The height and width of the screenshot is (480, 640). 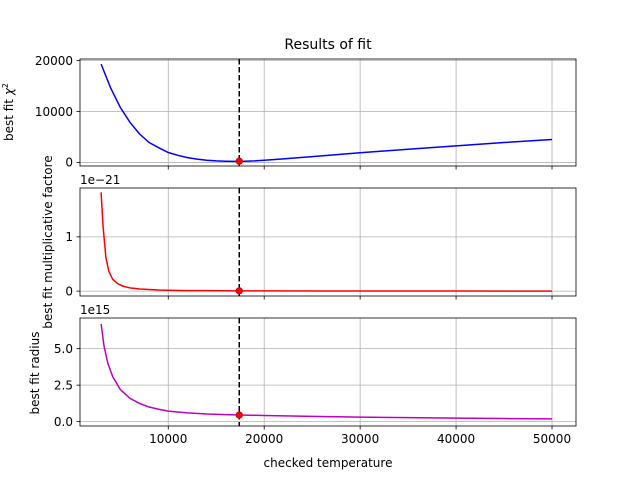 What do you see at coordinates (239, 161) in the screenshot?
I see `chi2-best-fit-marker` at bounding box center [239, 161].